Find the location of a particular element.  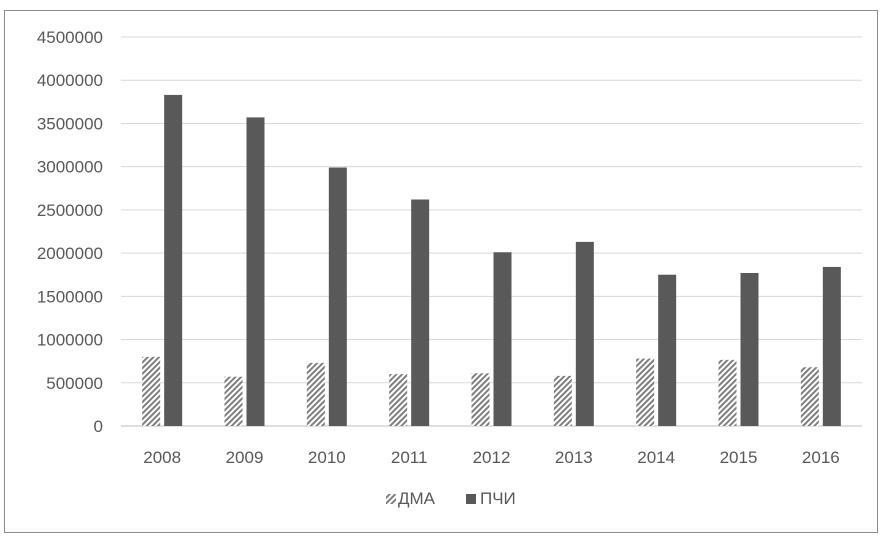

x-tick-label: 2011 is located at coordinates (409, 457).